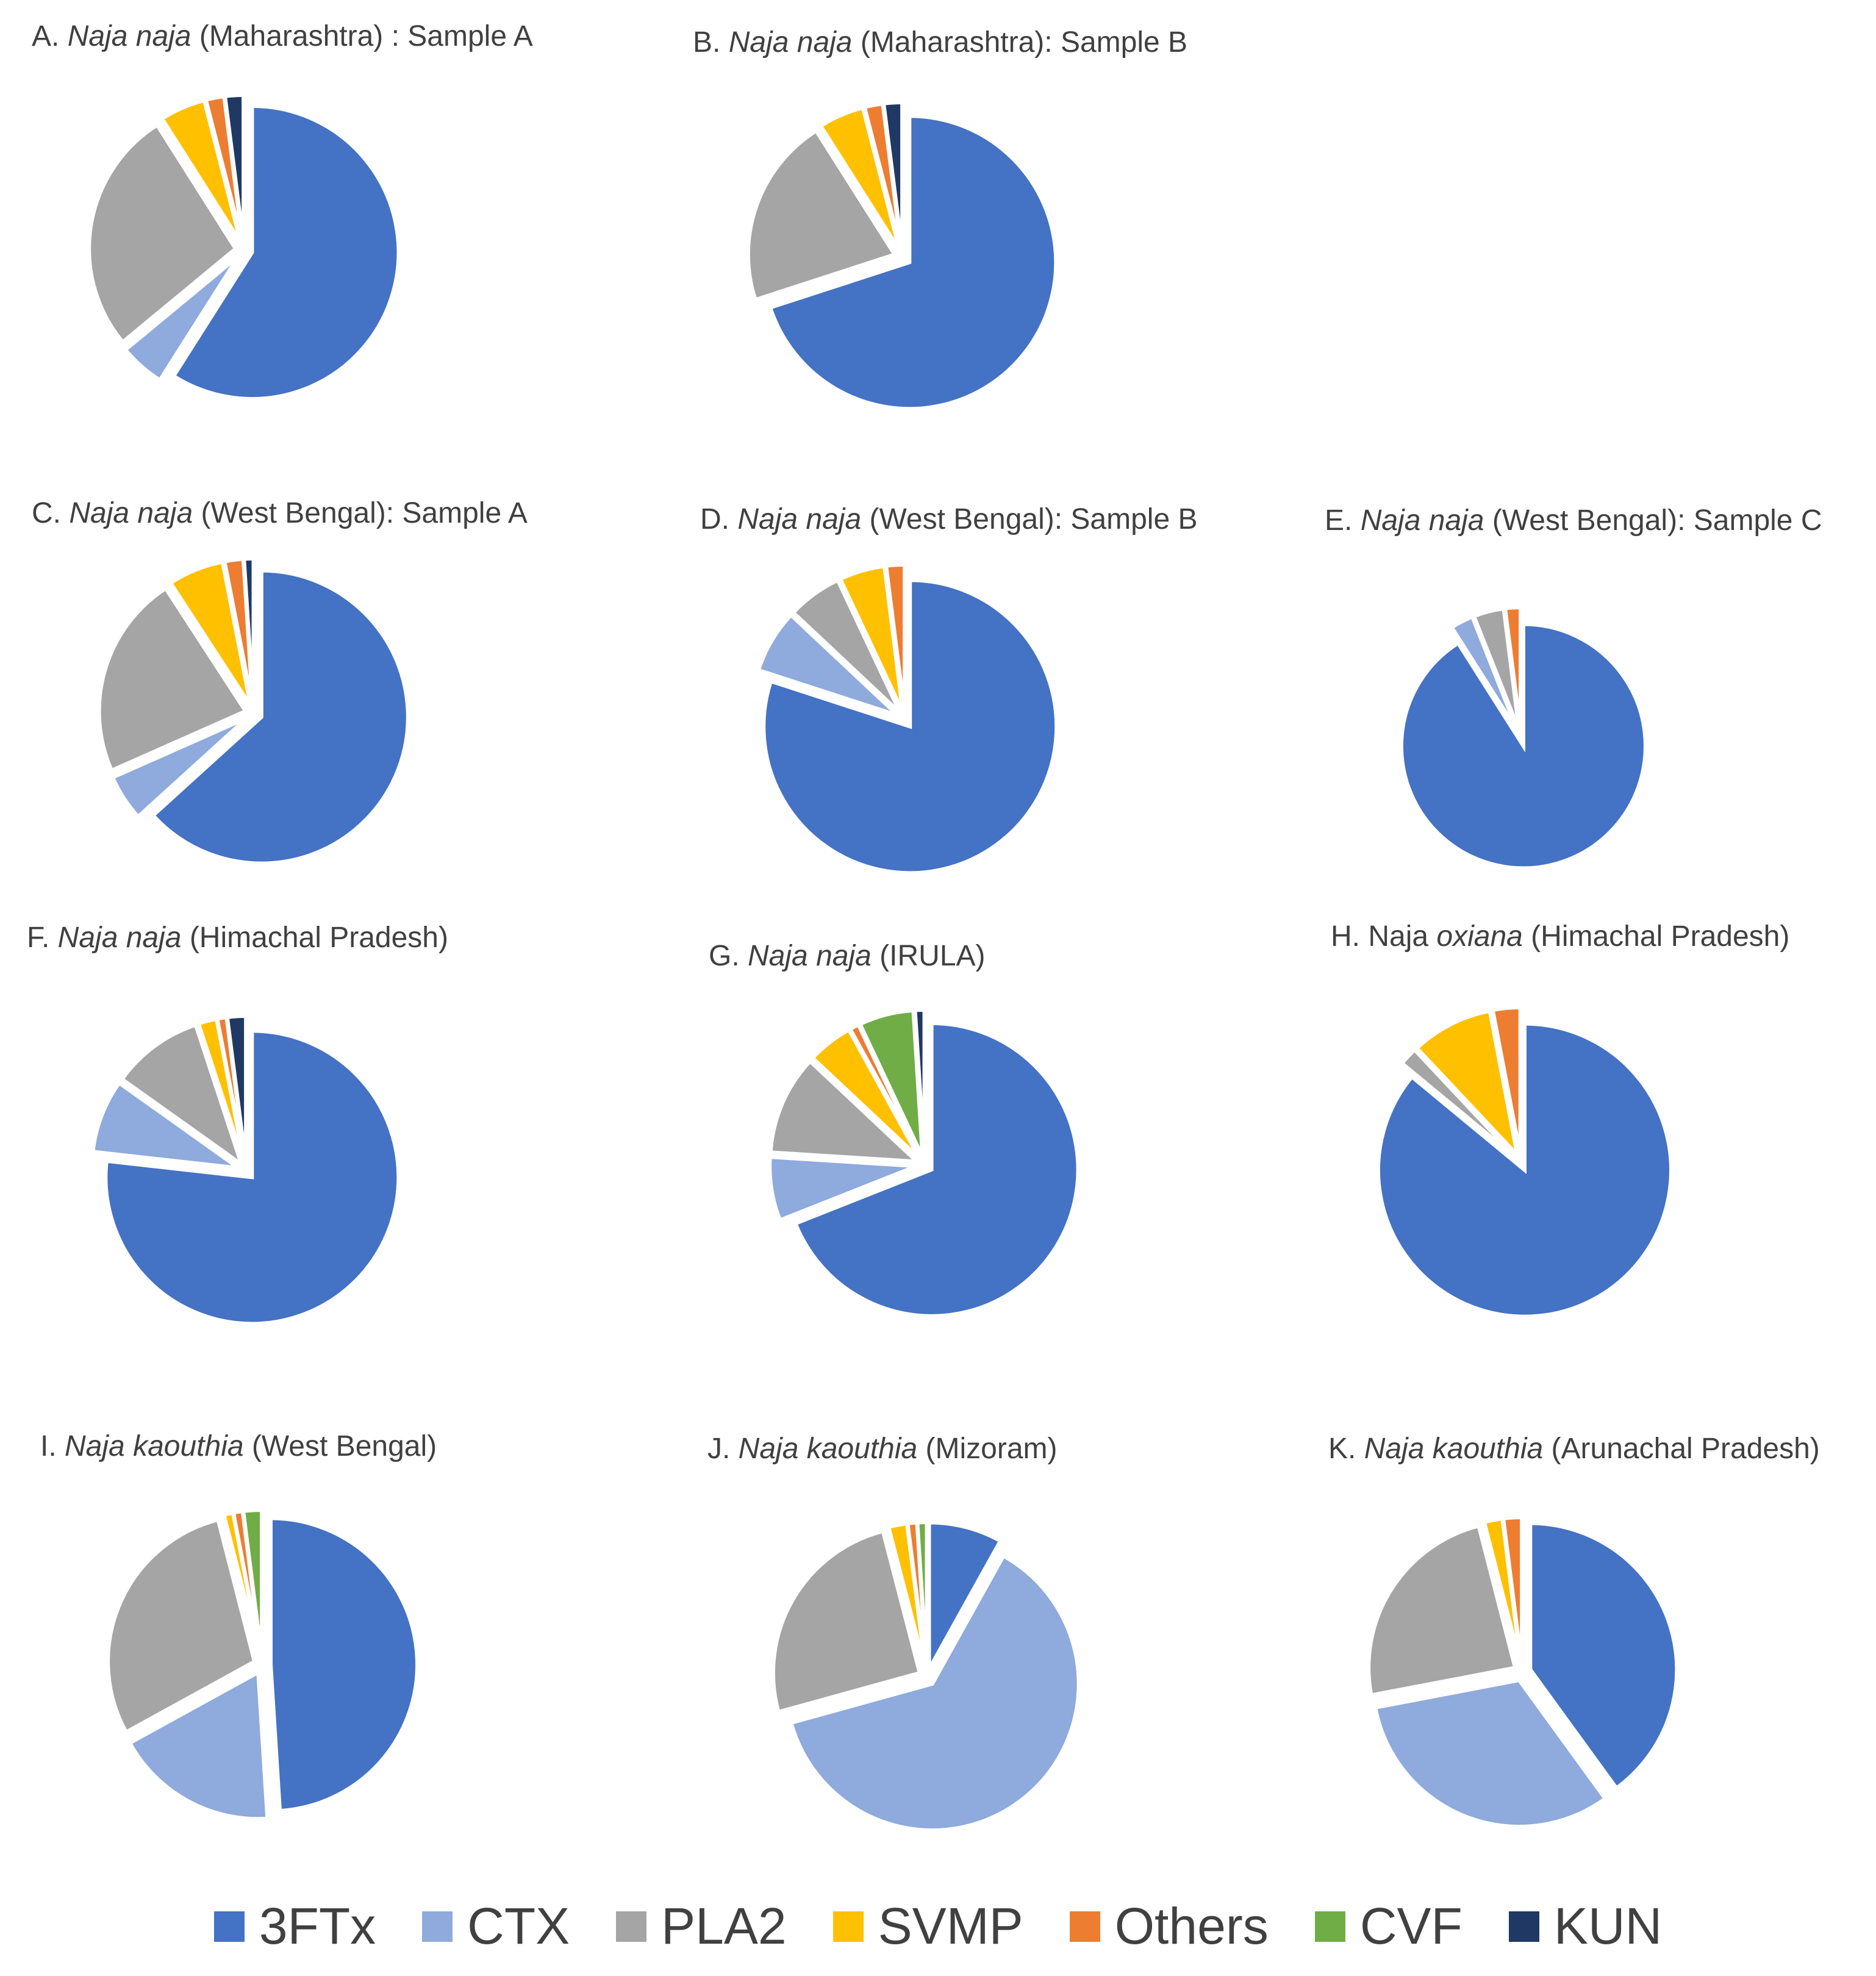 The image size is (1876, 1976). I want to click on legend-item-kun: KUN, so click(1585, 1926).